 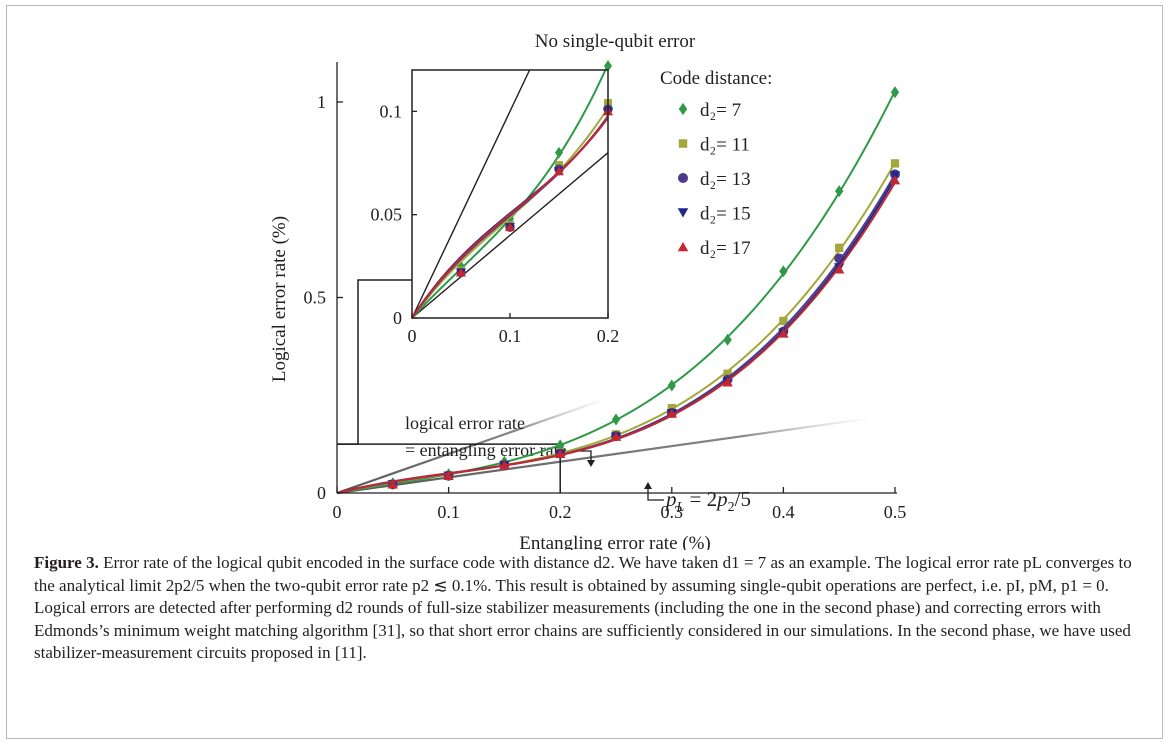 What do you see at coordinates (279, 299) in the screenshot?
I see `y-axis-label: Logical error rate (%)` at bounding box center [279, 299].